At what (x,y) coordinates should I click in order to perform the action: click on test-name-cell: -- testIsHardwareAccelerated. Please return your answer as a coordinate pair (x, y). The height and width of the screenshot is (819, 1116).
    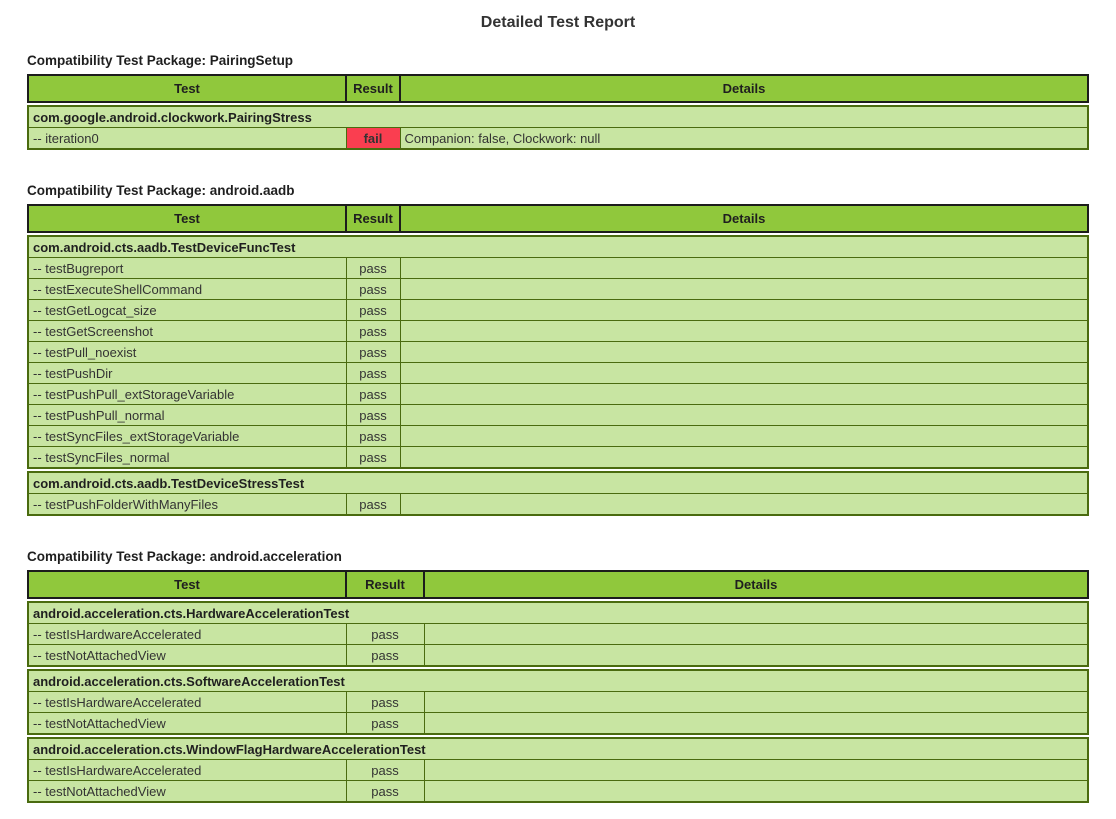
    Looking at the image, I should click on (187, 634).